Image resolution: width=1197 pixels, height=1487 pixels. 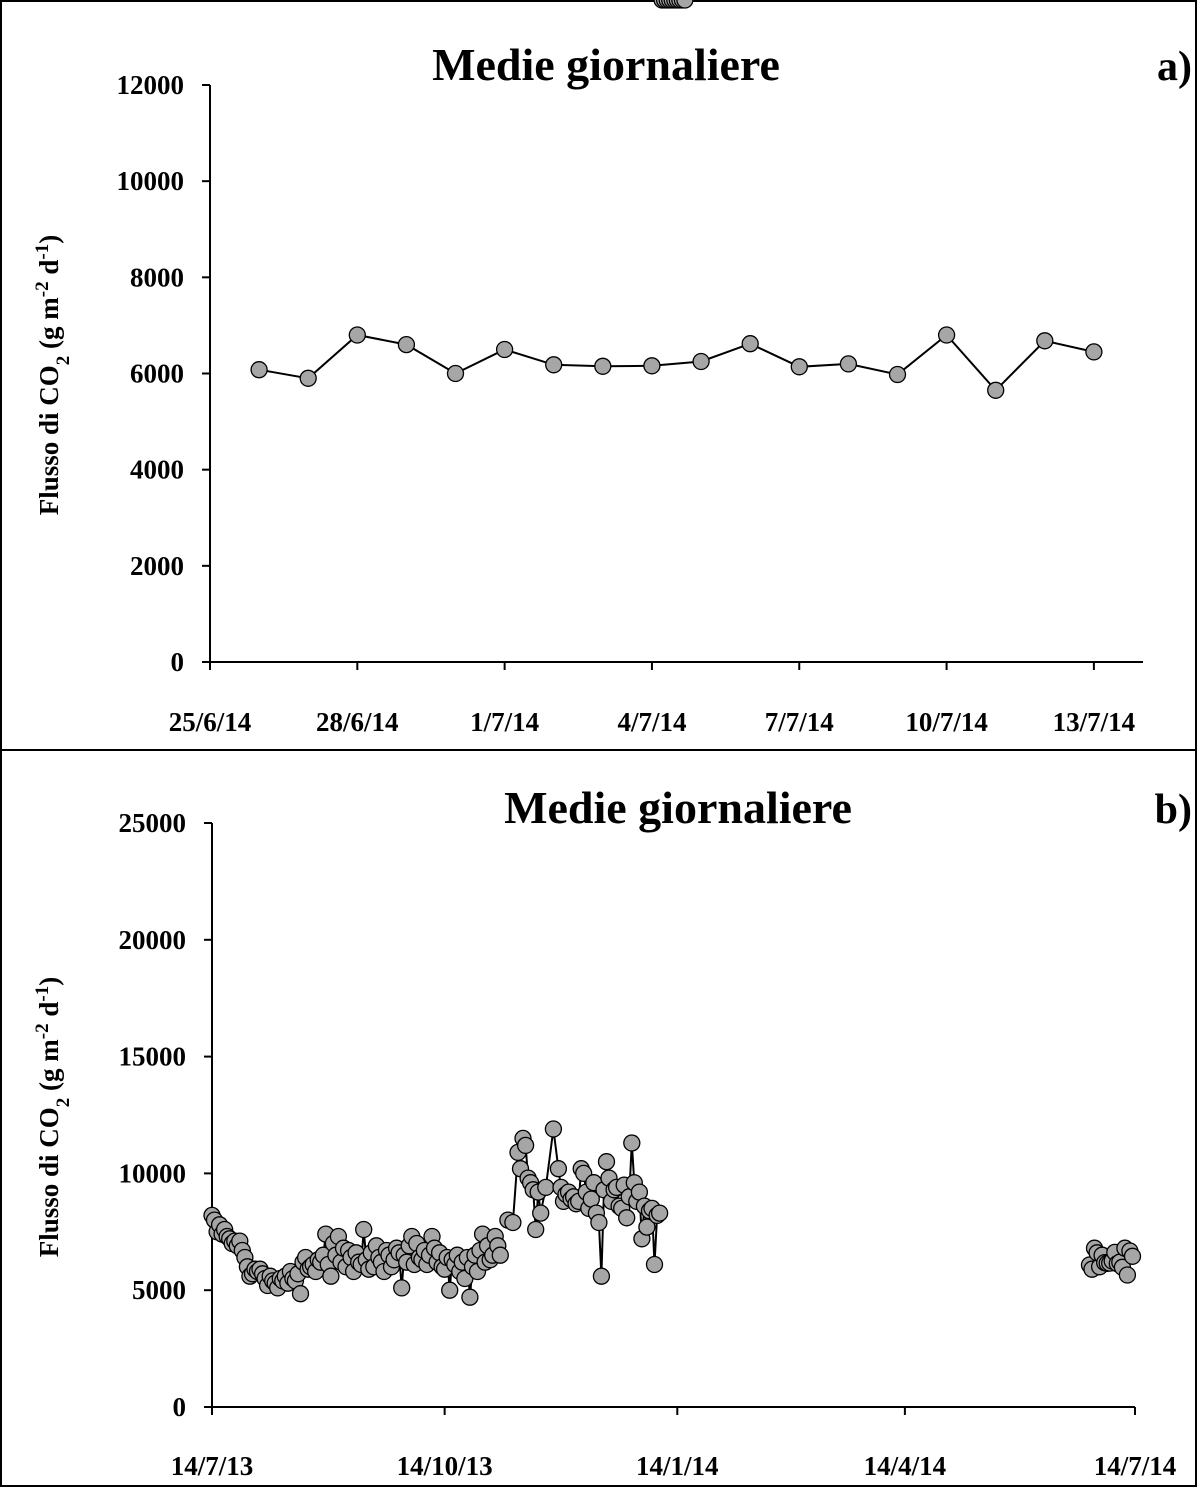 What do you see at coordinates (151, 85) in the screenshot?
I see `y-tick-label: 12000` at bounding box center [151, 85].